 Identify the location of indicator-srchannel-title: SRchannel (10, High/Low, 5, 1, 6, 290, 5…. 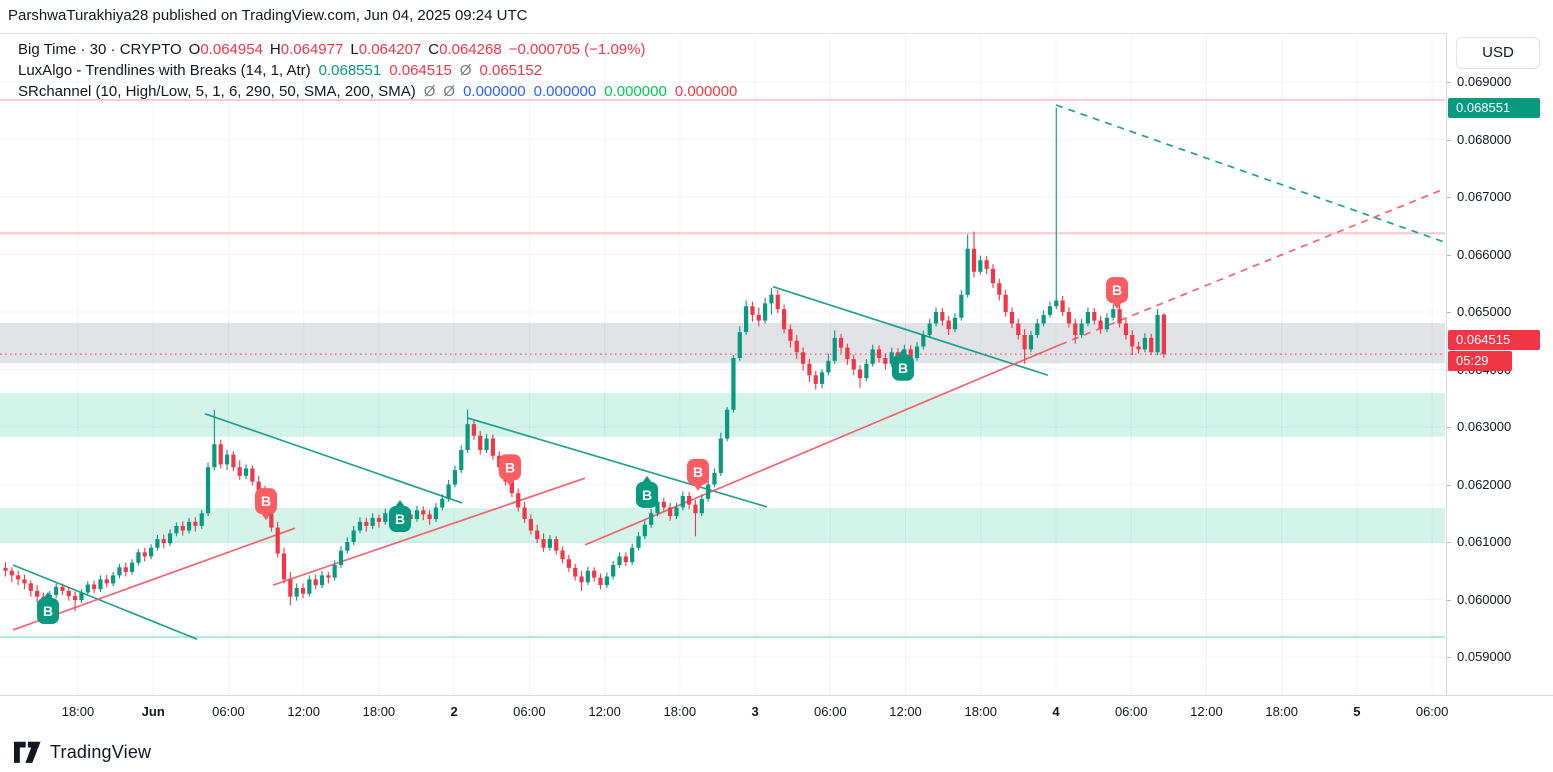
(217, 91).